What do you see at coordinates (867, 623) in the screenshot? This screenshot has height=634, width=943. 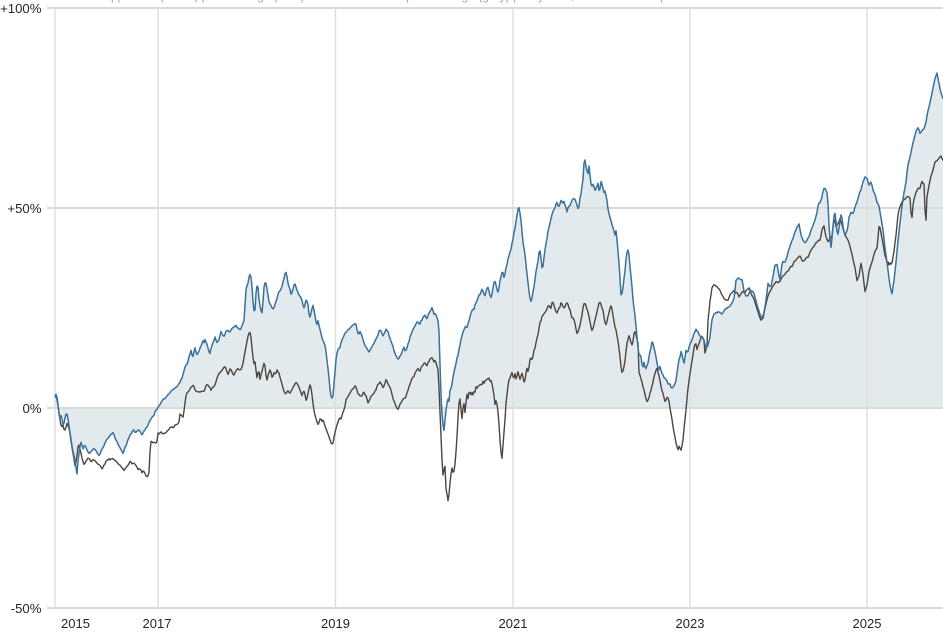 I see `svg-text: 2025` at bounding box center [867, 623].